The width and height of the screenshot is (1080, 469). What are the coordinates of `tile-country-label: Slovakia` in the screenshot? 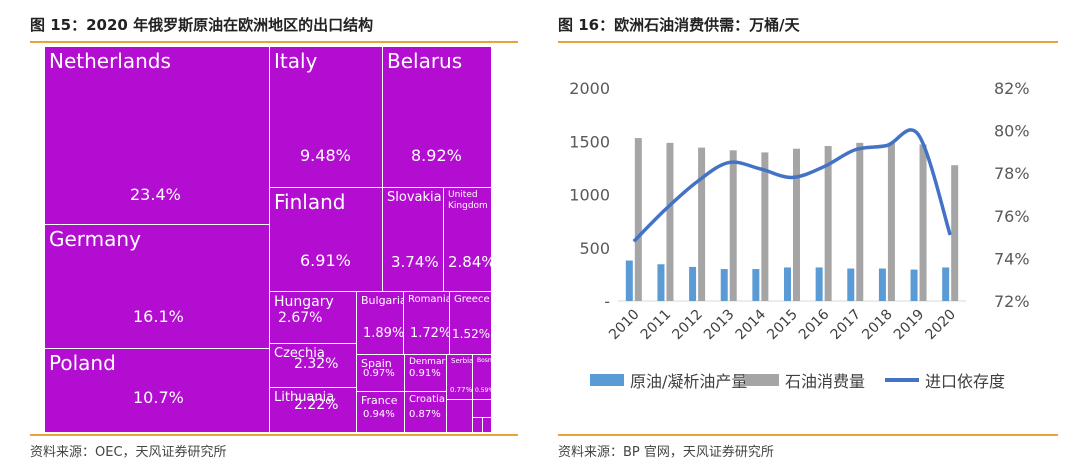 It's located at (414, 197).